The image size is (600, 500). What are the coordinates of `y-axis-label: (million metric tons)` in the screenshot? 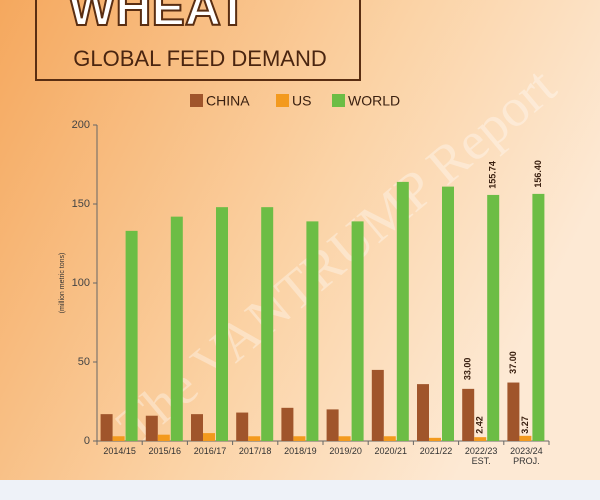 It's located at (62, 283).